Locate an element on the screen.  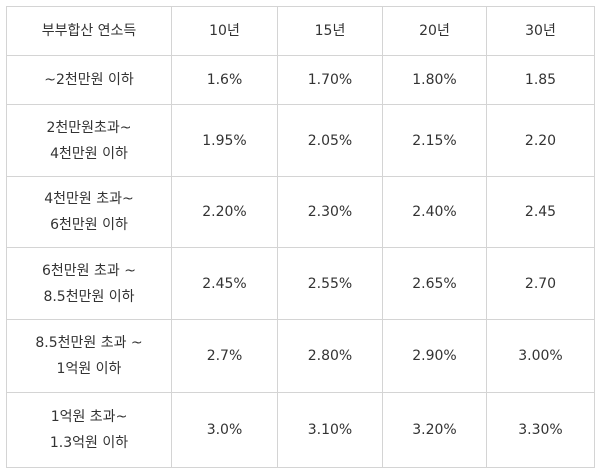
rate-cell: 2.30% is located at coordinates (330, 212).